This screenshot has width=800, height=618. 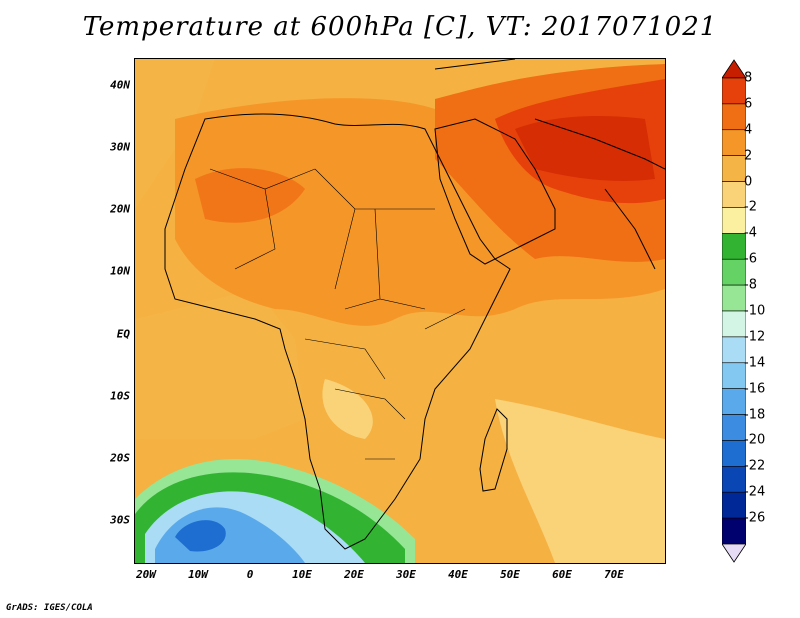 What do you see at coordinates (120, 85) in the screenshot?
I see `lat-label: 40N` at bounding box center [120, 85].